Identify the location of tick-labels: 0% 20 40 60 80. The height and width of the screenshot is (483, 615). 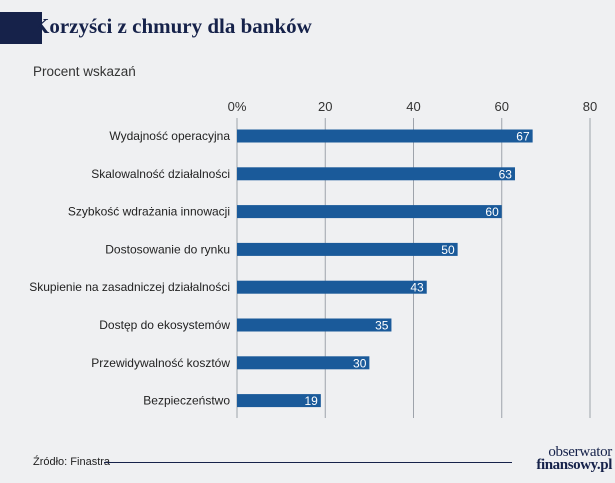
(413, 106).